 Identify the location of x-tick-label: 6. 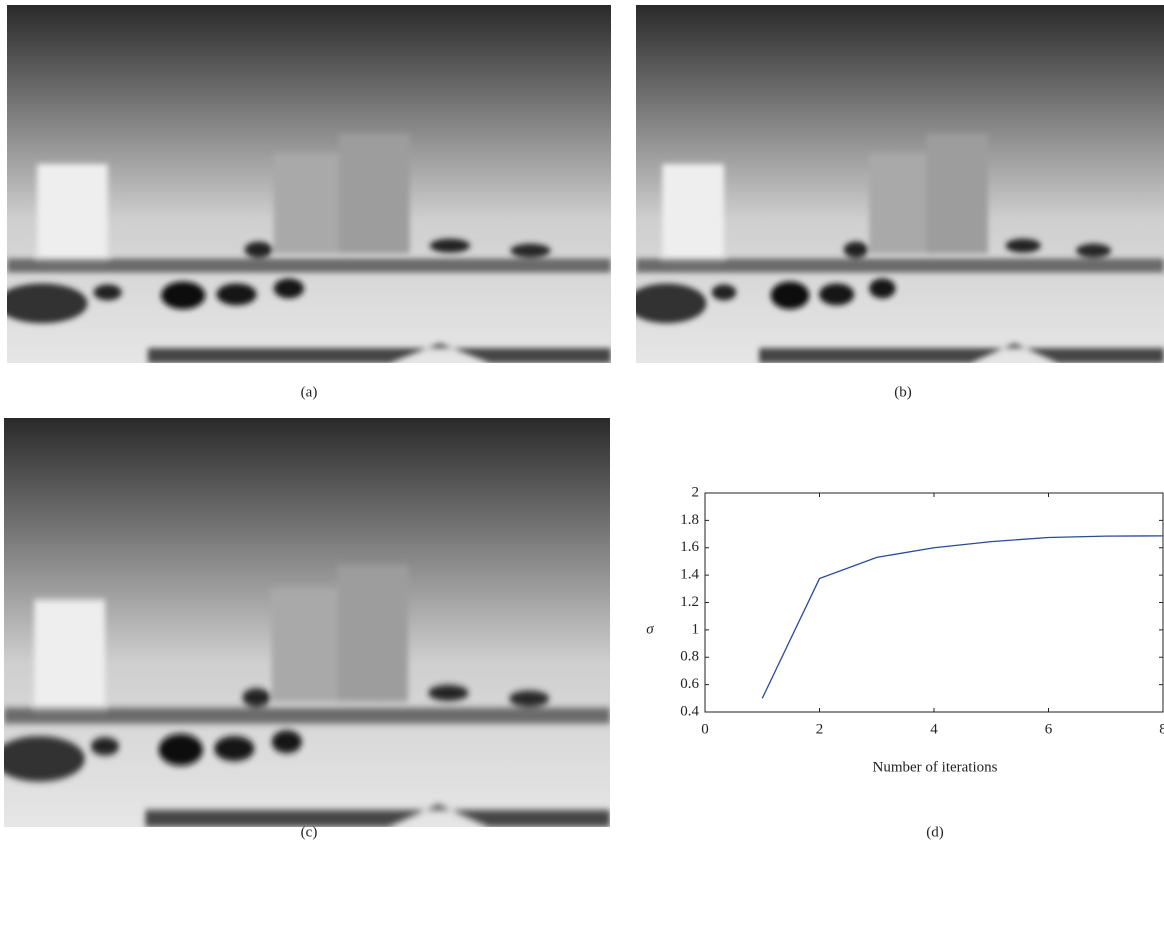
(1049, 729).